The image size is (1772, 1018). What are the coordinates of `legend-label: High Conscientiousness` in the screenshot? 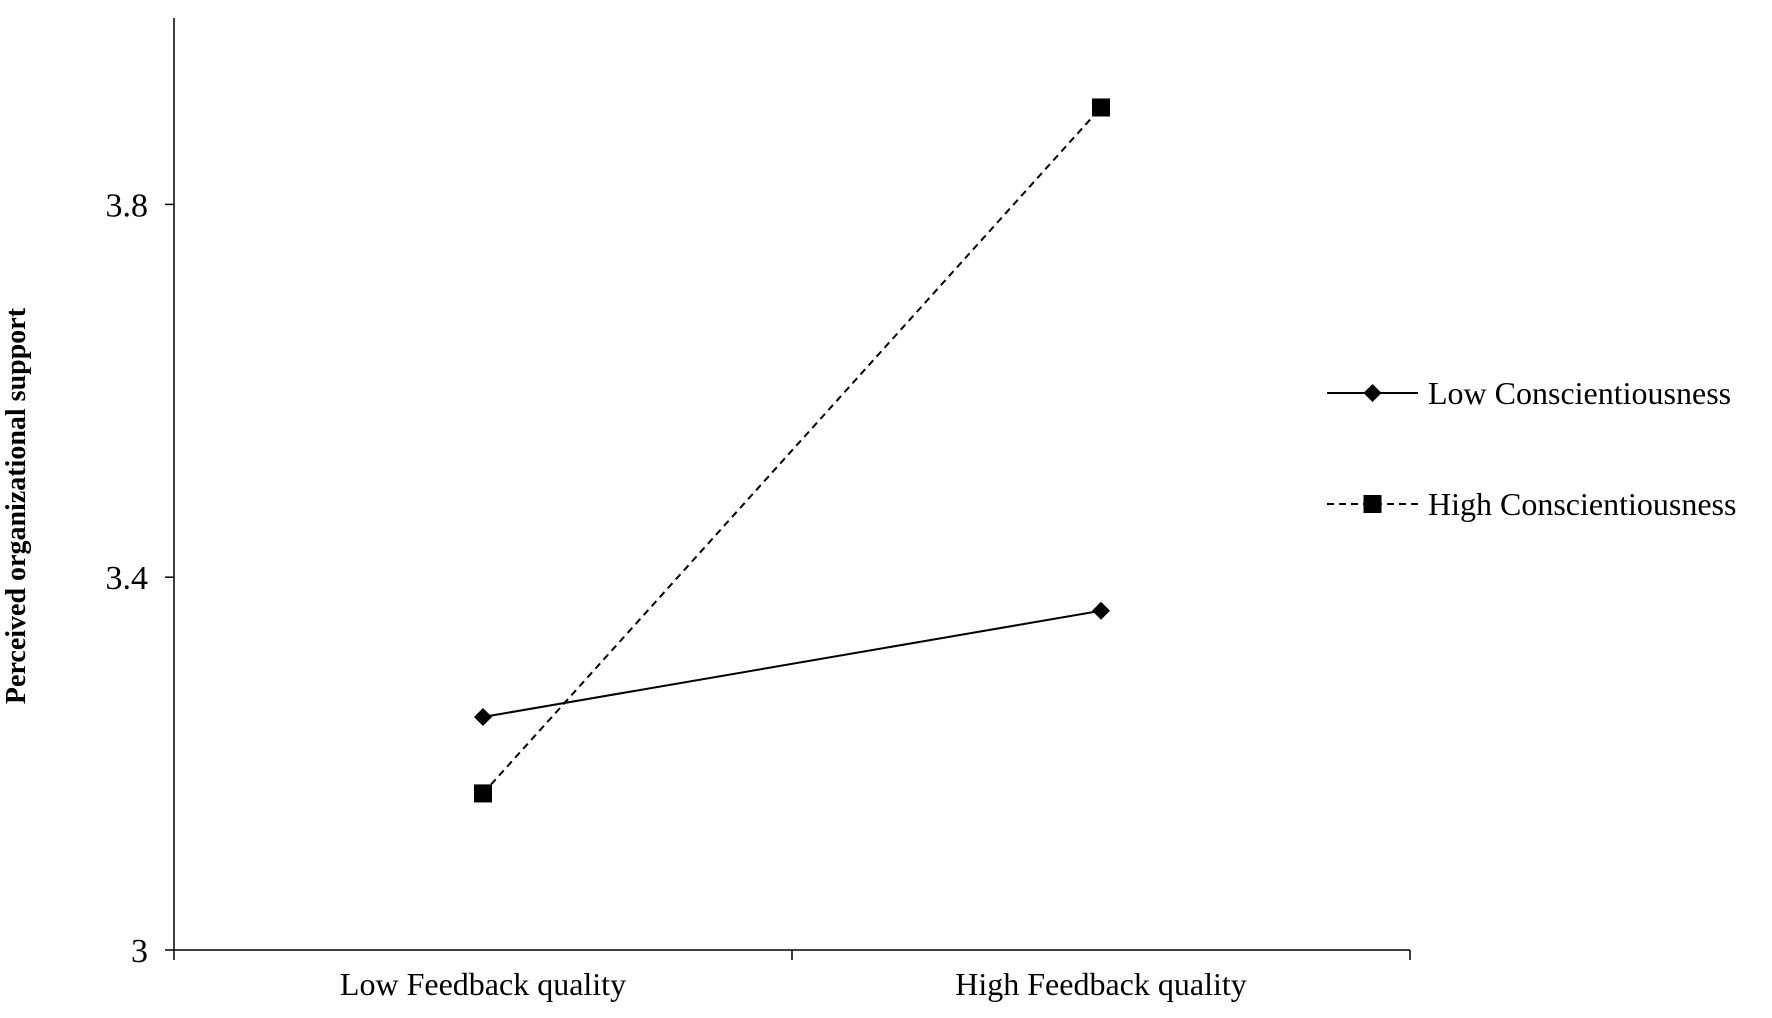 It's located at (1582, 504).